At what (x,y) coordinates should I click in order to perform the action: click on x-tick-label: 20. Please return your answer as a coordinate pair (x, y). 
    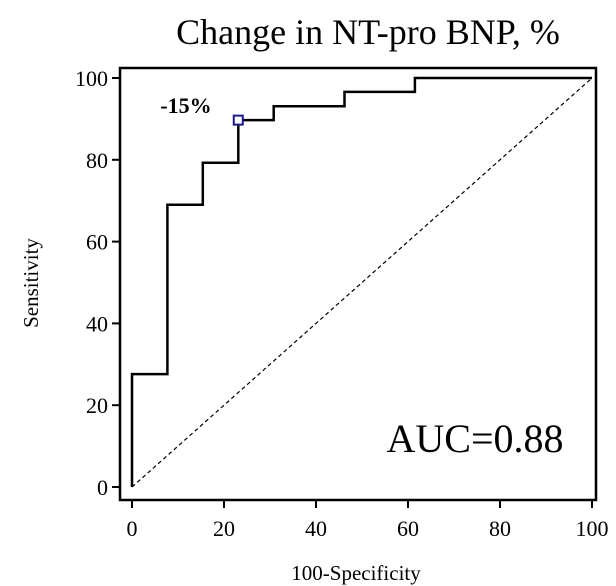
    Looking at the image, I should click on (224, 528).